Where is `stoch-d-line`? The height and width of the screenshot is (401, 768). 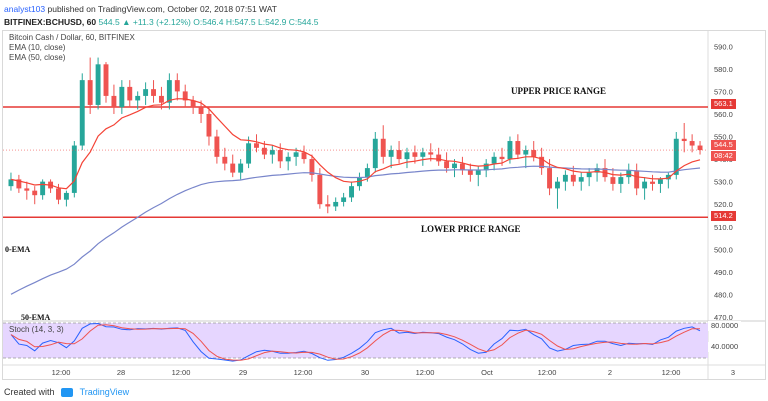 stoch-d-line is located at coordinates (355, 342).